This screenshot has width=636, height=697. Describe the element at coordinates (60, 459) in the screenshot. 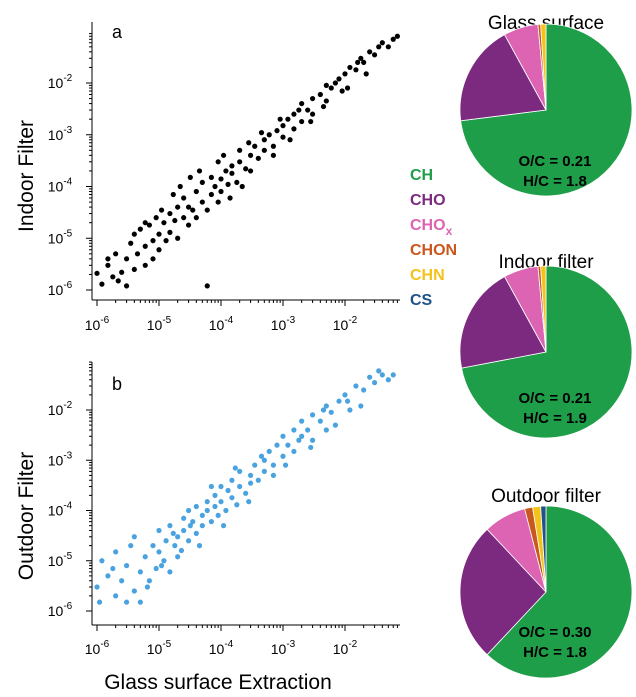

I see `b-y-tick-label: 10⁻³` at that location.